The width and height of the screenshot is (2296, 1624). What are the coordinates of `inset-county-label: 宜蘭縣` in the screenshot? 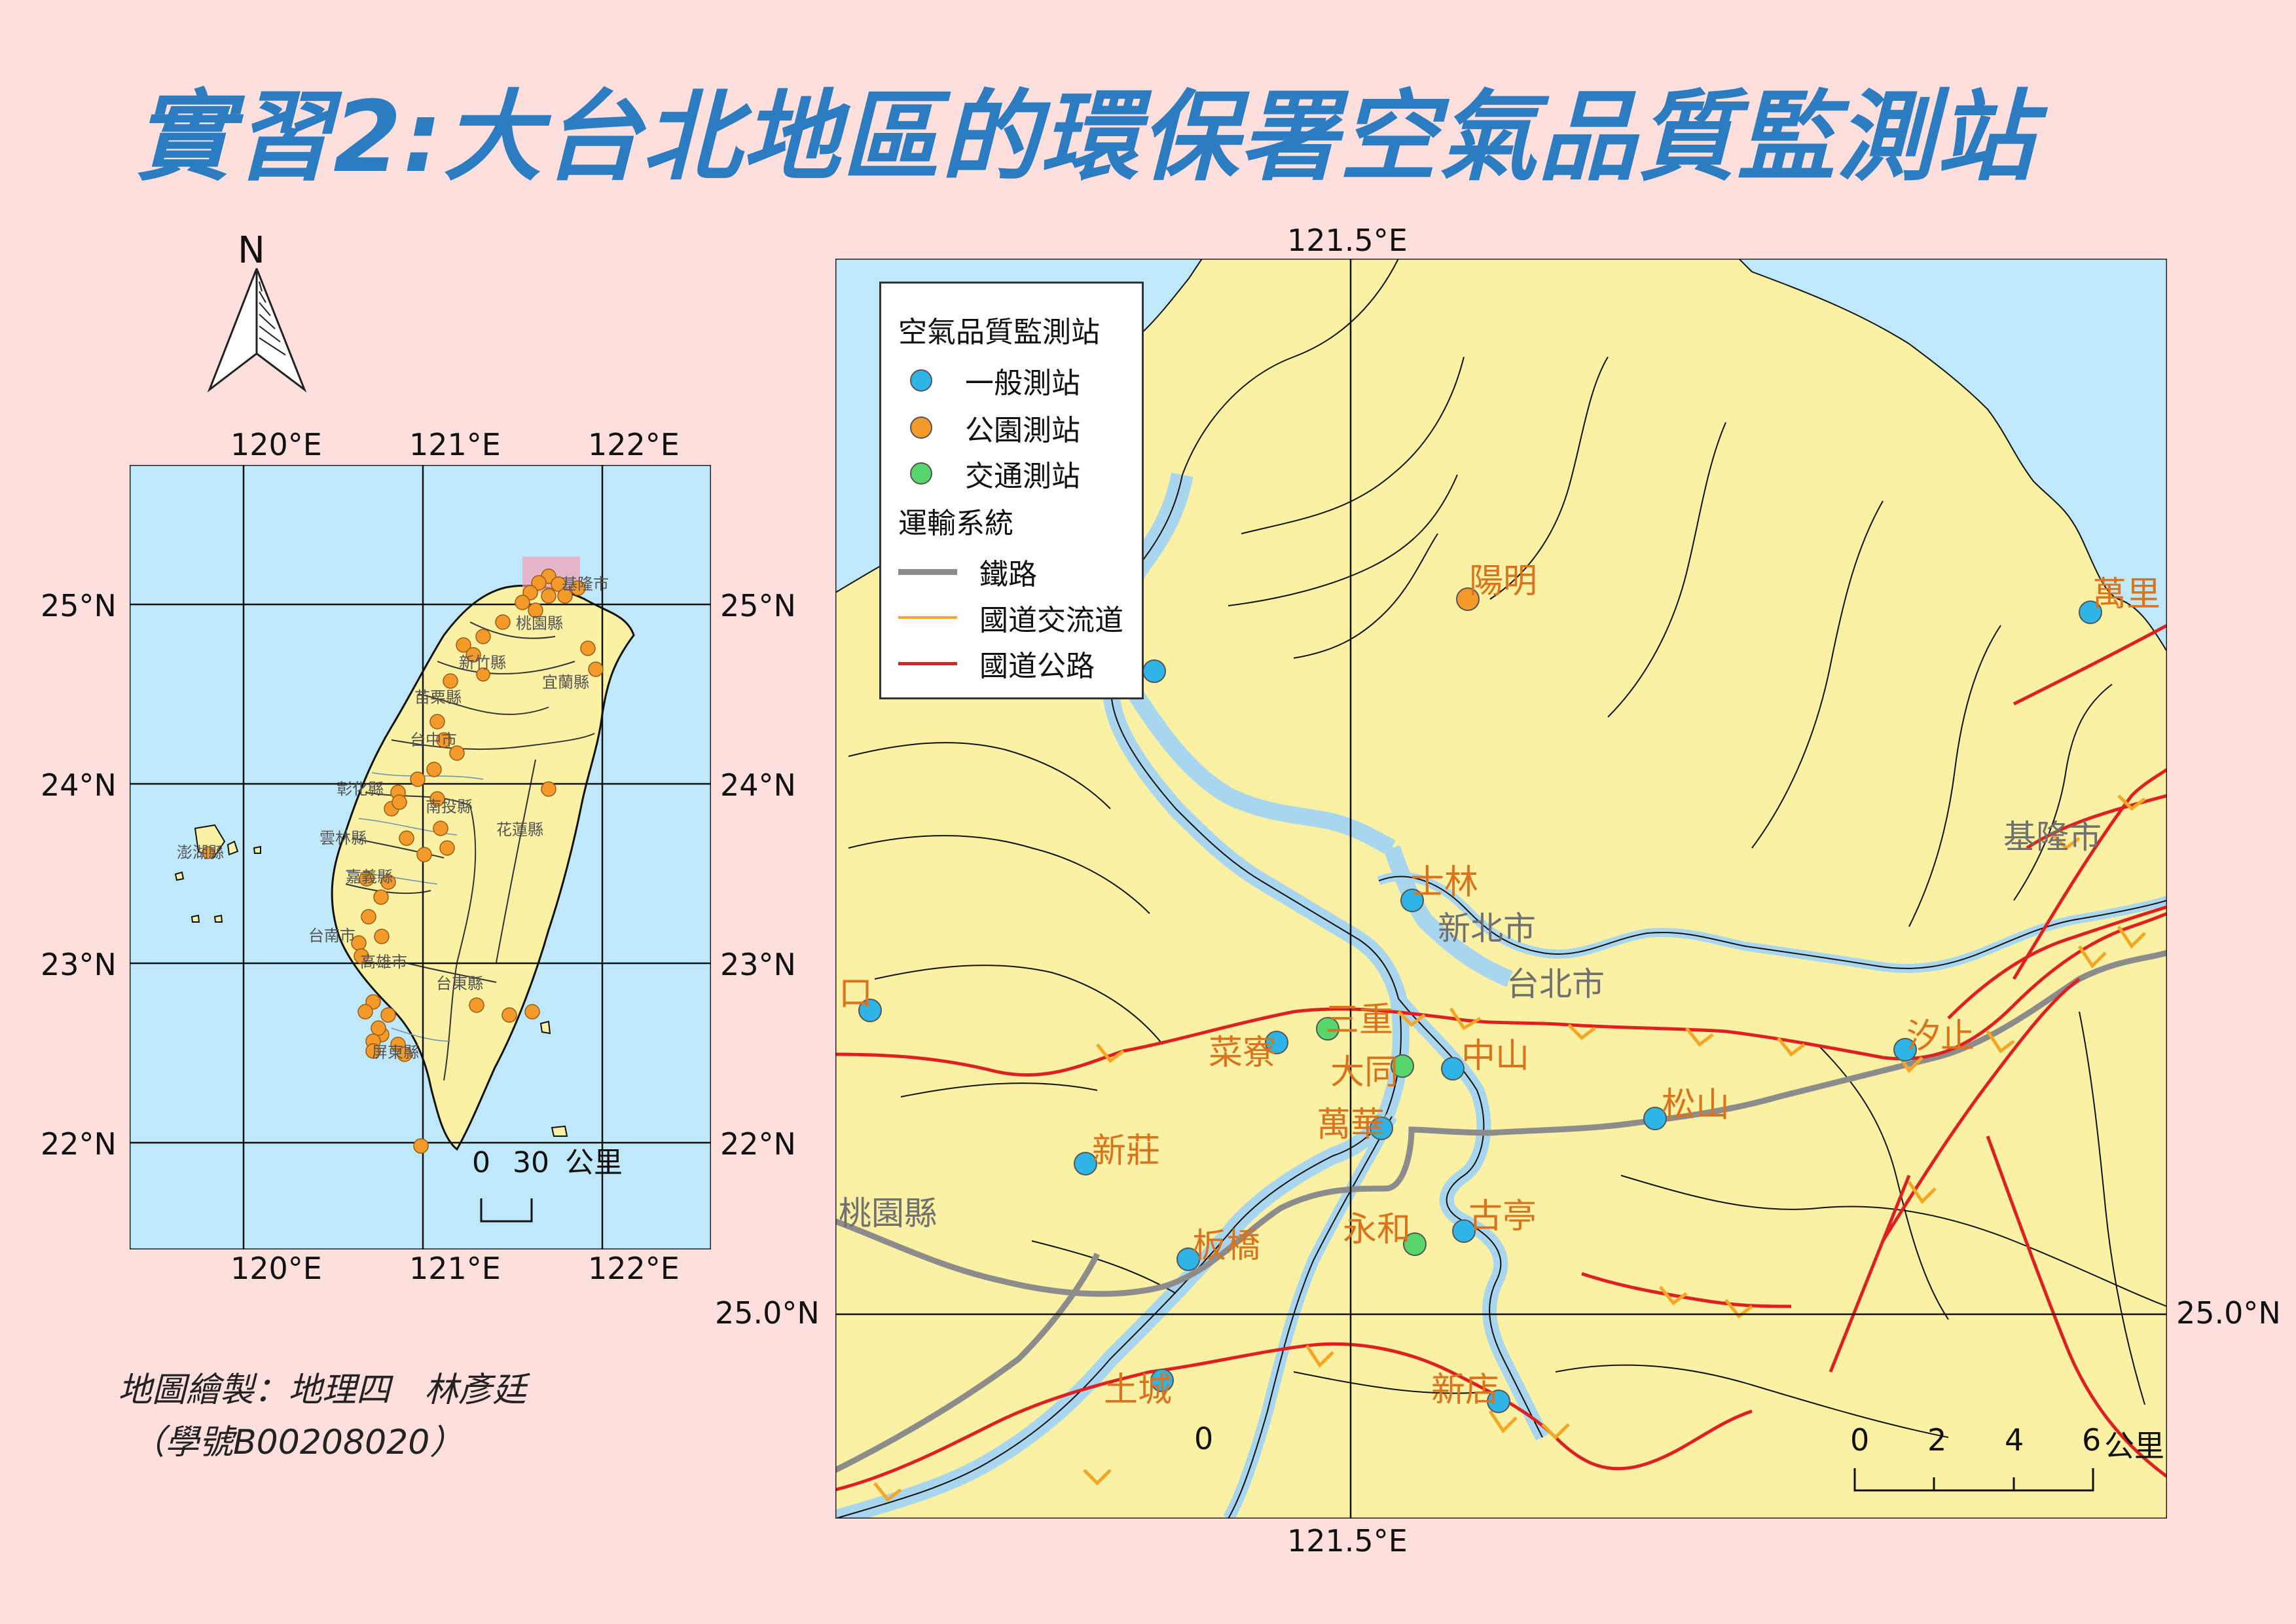 It's located at (565, 682).